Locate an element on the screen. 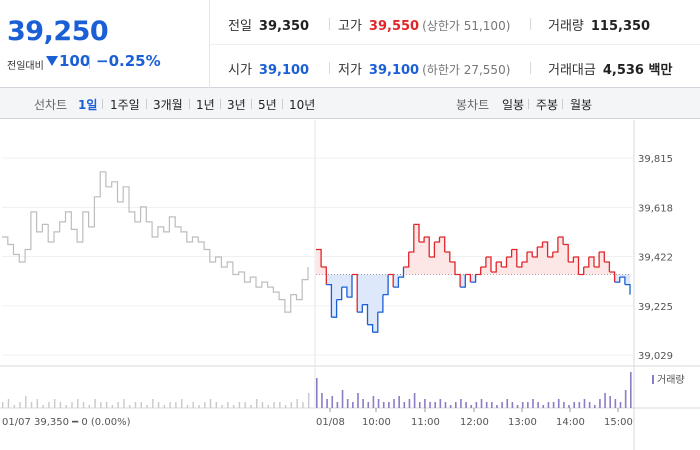  x-axis: 01/08 10:00 11:00 12:00 13:00 14:00 15:00 is located at coordinates (474, 418).